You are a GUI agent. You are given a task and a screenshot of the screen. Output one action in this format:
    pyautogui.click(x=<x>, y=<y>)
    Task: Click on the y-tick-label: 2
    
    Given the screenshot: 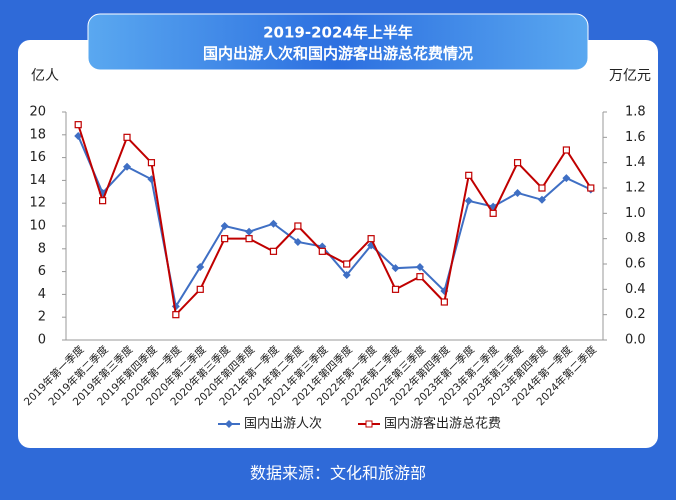 What is the action you would take?
    pyautogui.click(x=42, y=317)
    